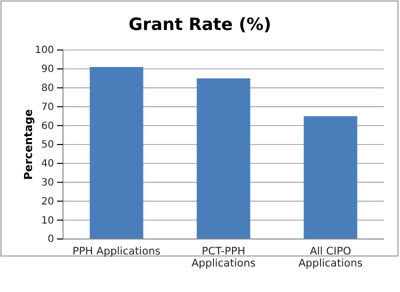 Image resolution: width=400 pixels, height=292 pixels. Describe the element at coordinates (28, 144) in the screenshot. I see `y-axis-title: Percentage` at that location.